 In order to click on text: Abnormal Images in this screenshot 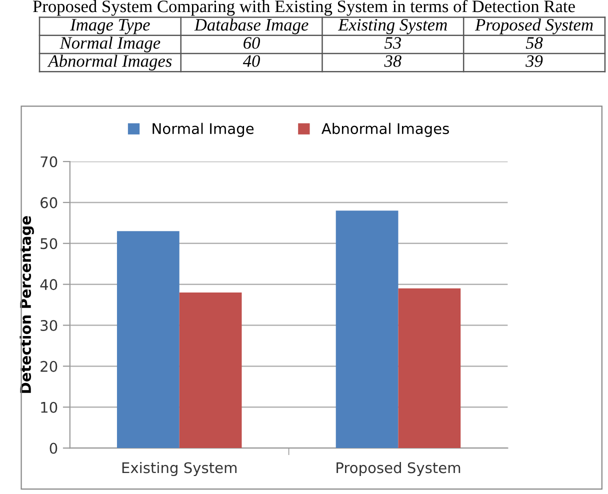, I will do `click(109, 62)`.